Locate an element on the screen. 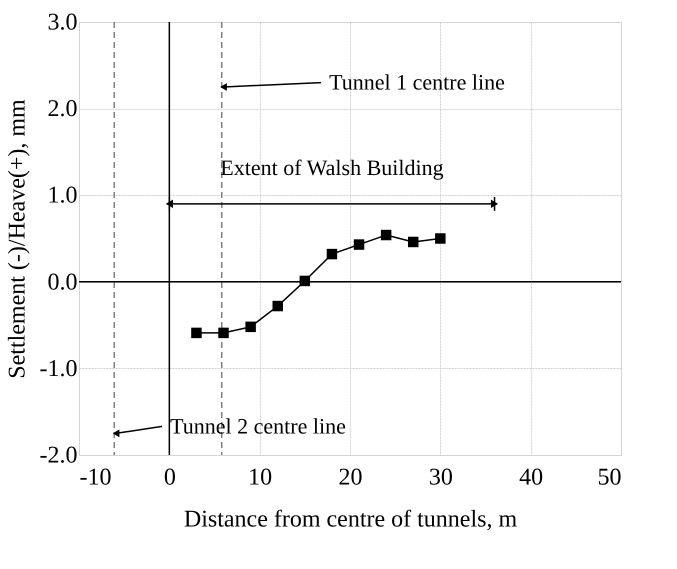  x-tick-label: 50 is located at coordinates (610, 477).